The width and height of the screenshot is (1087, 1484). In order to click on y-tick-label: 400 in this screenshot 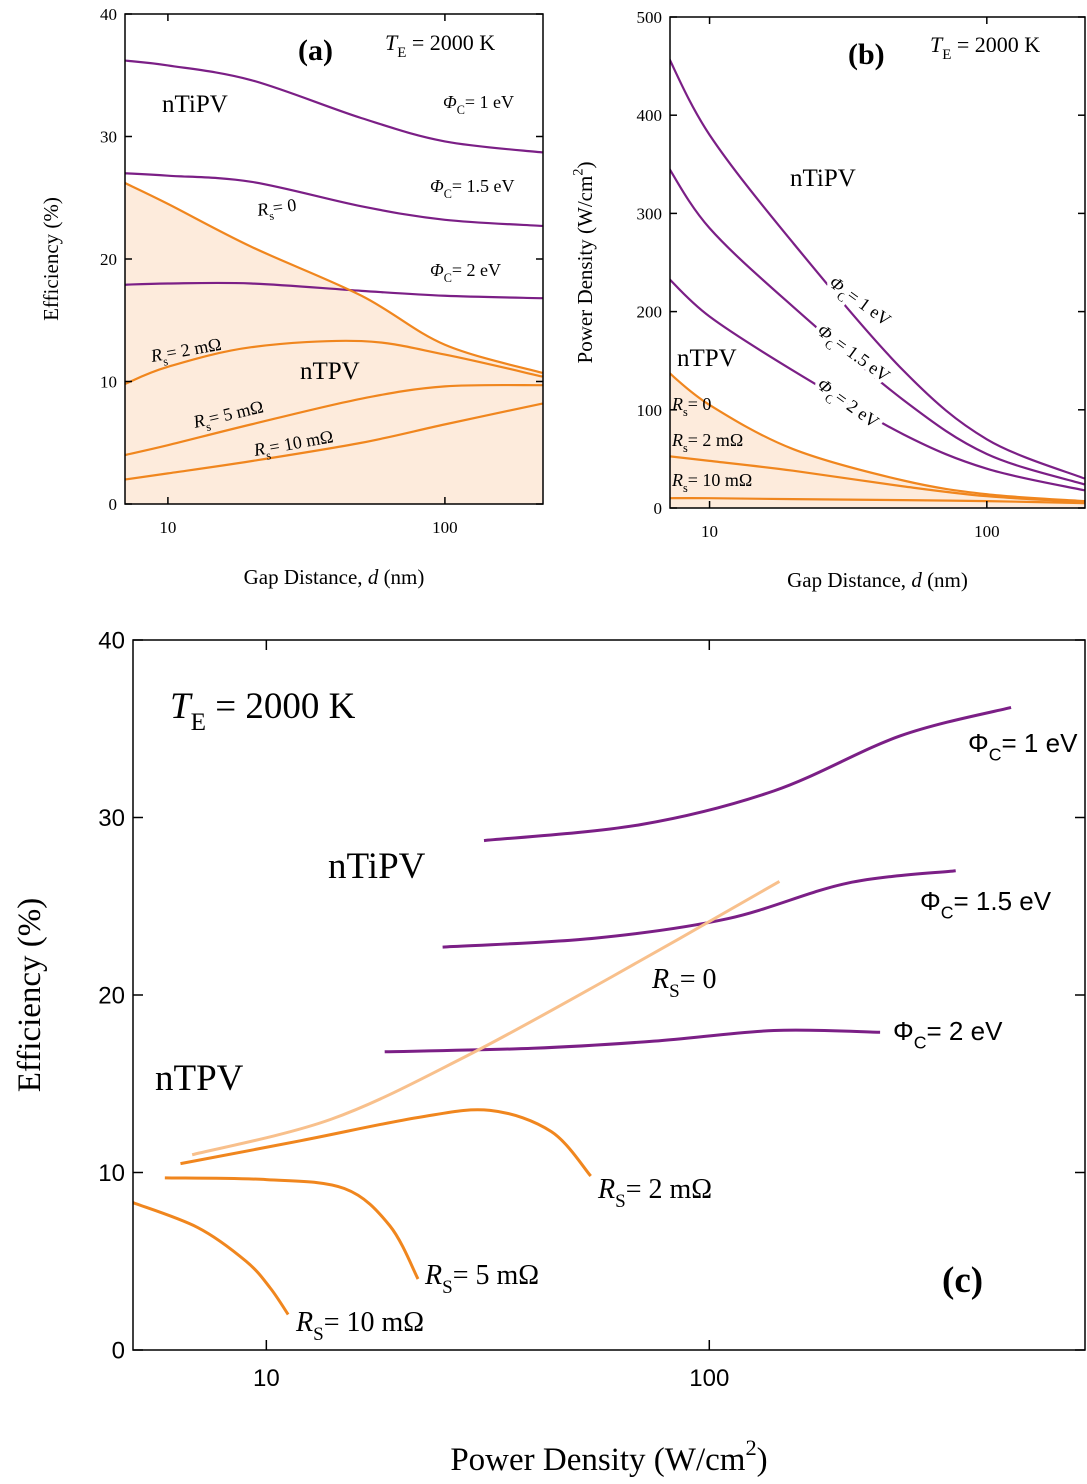, I will do `click(650, 115)`.